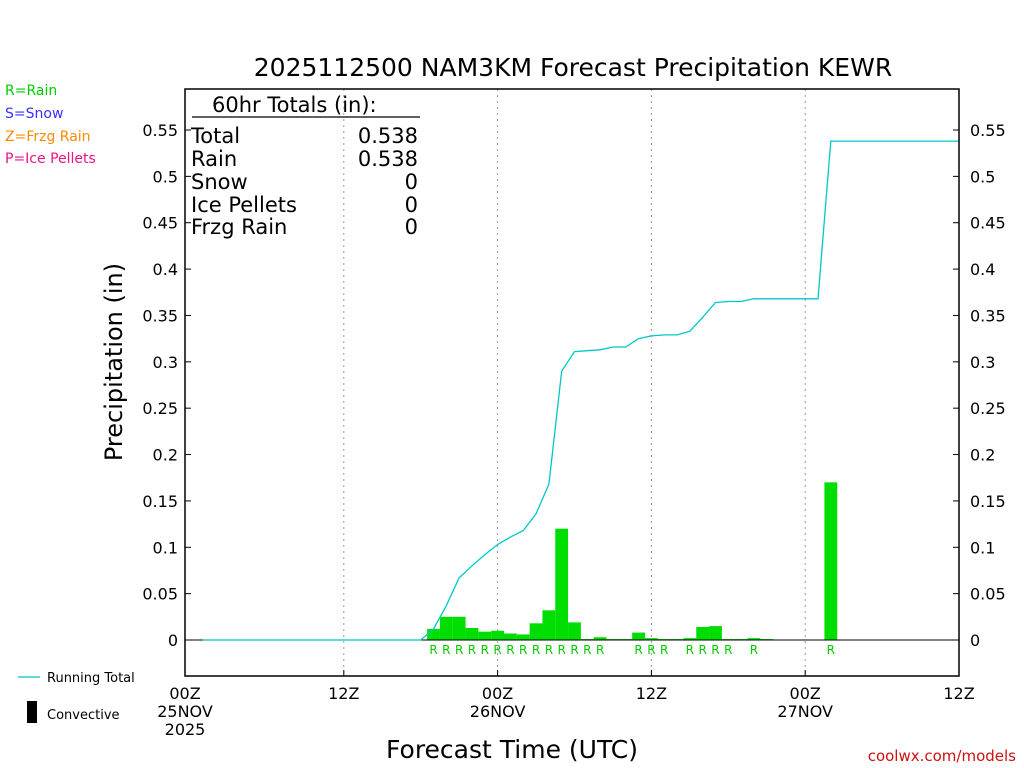 The height and width of the screenshot is (768, 1024). I want to click on legend-frzg-rain: Z=Frzg Rain, so click(48, 137).